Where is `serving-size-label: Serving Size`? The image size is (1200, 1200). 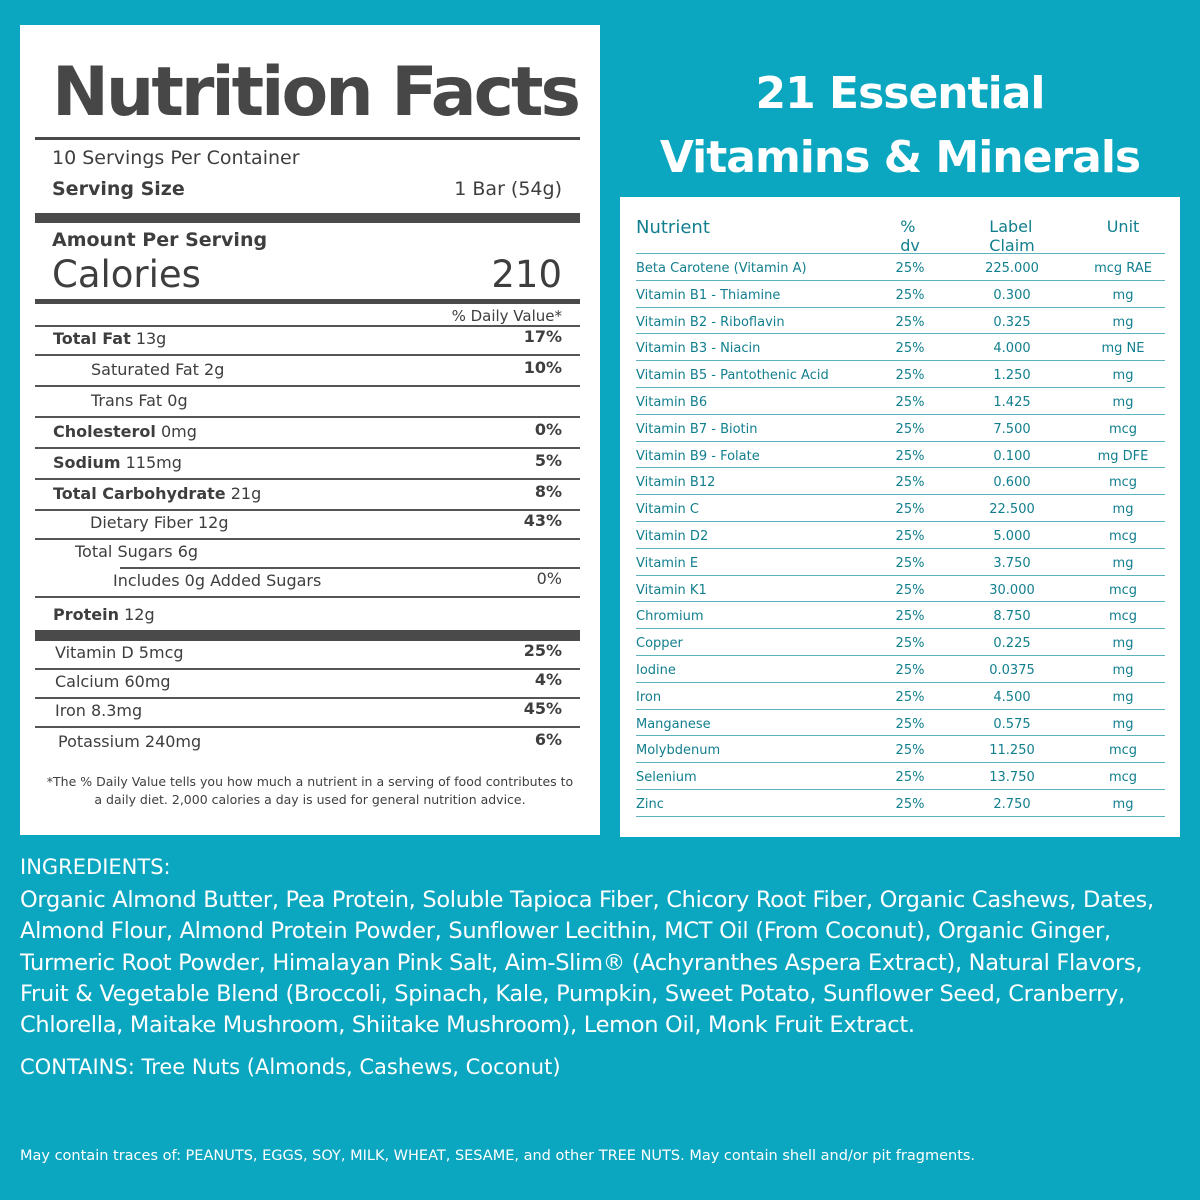 serving-size-label: Serving Size is located at coordinates (118, 189).